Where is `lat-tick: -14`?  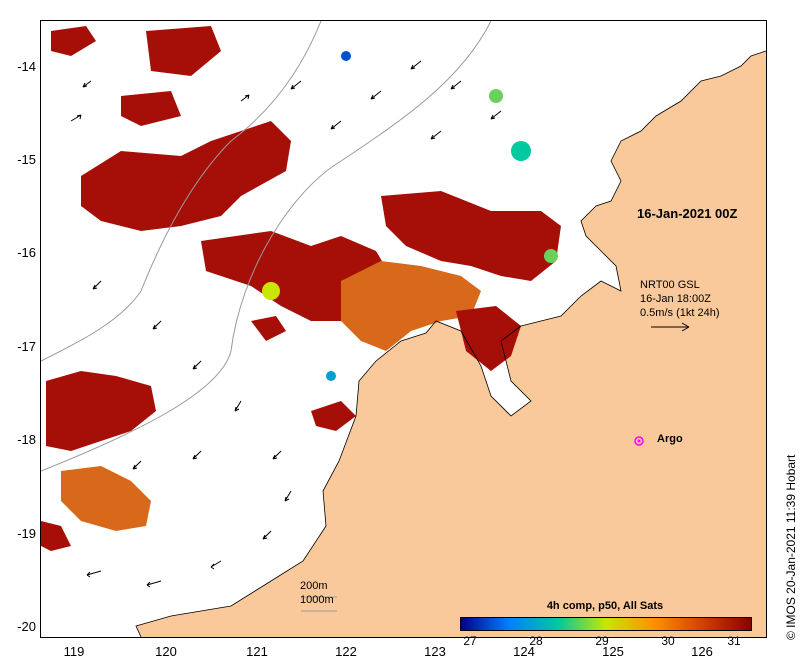
lat-tick: -14 is located at coordinates (26, 66).